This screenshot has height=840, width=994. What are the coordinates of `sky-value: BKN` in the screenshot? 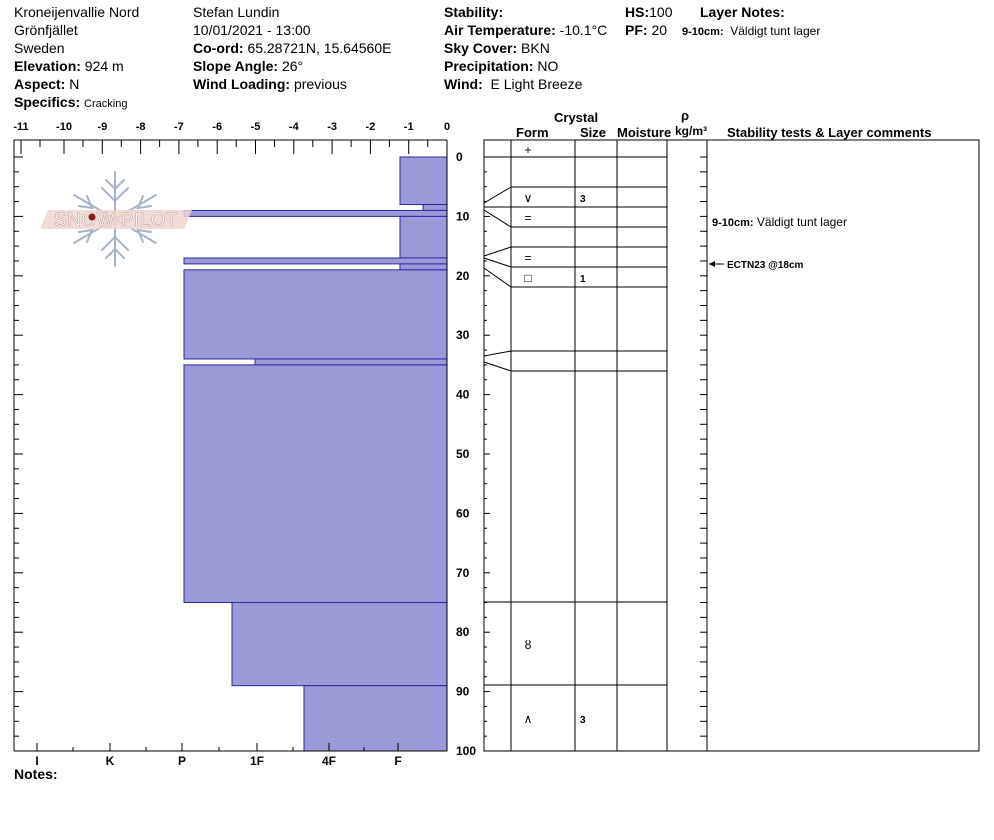 It's located at (535, 48).